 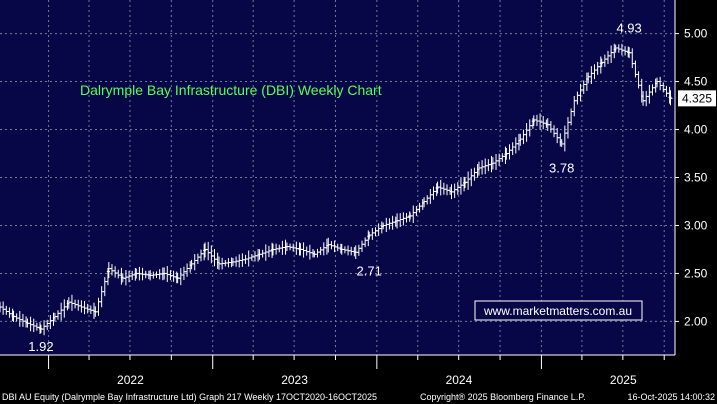 What do you see at coordinates (503, 397) in the screenshot?
I see `footer-center: Copyright® 2025 Bloomberg Finance L.P.` at bounding box center [503, 397].